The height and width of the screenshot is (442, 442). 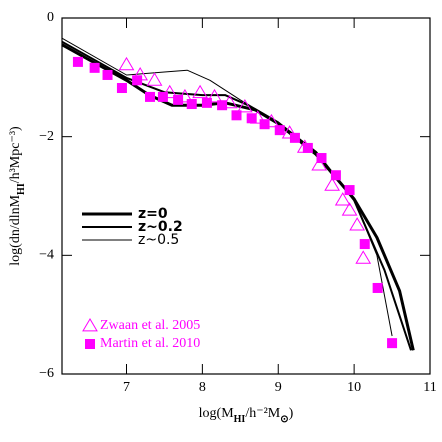 What do you see at coordinates (50, 17) in the screenshot?
I see `y-tick-label: 0` at bounding box center [50, 17].